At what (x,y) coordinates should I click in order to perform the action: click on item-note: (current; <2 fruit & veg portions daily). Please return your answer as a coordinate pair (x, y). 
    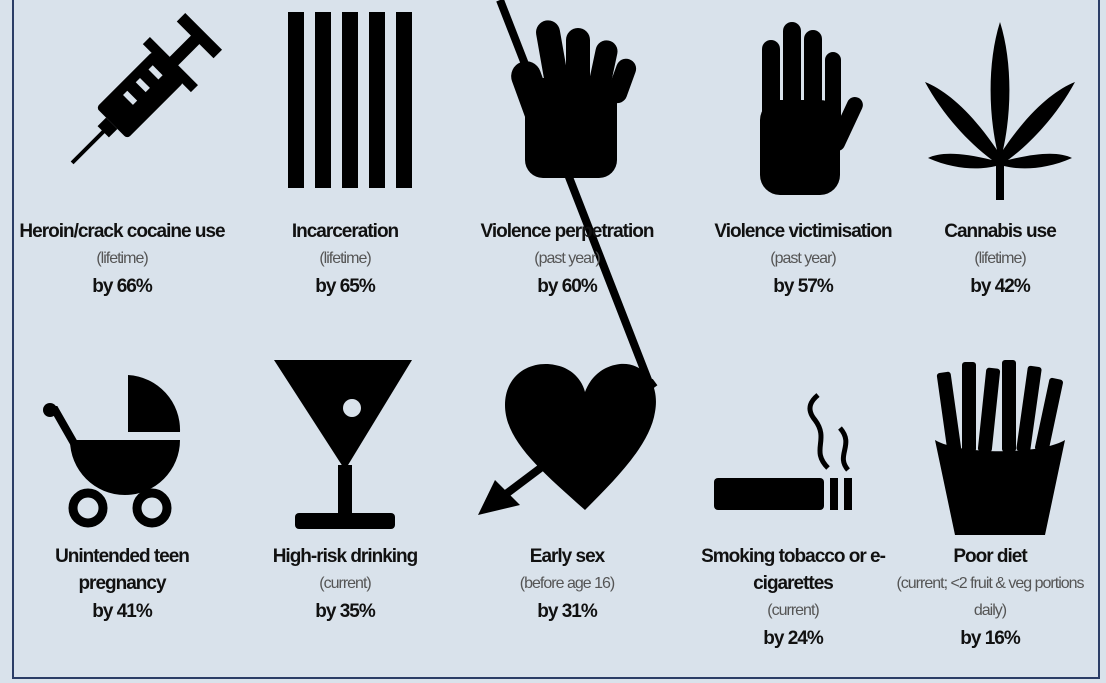
    Looking at the image, I should click on (990, 597).